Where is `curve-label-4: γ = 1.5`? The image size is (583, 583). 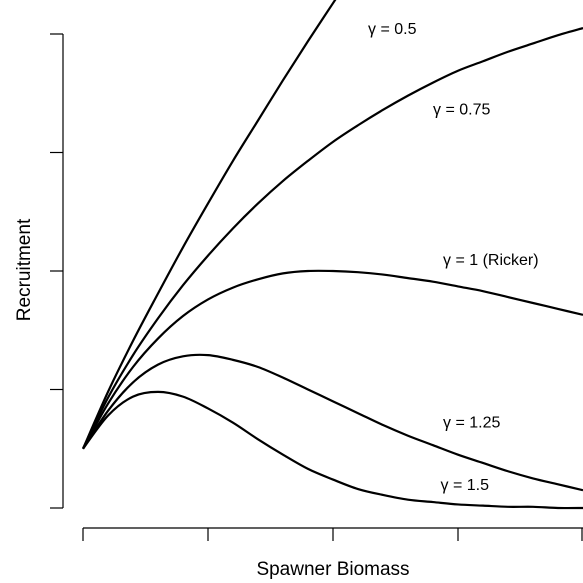 curve-label-4: γ = 1.5 is located at coordinates (465, 485).